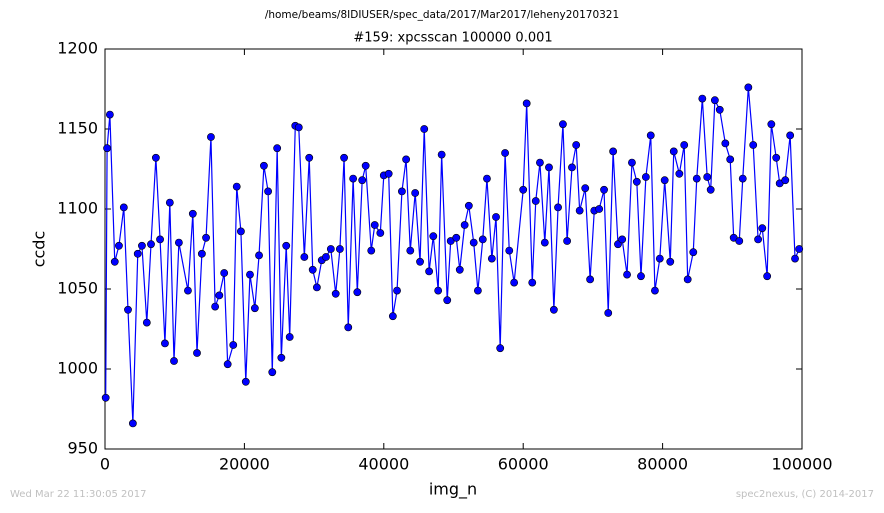 The height and width of the screenshot is (513, 884). Describe the element at coordinates (453, 490) in the screenshot. I see `x-axis-label: img_n` at that location.